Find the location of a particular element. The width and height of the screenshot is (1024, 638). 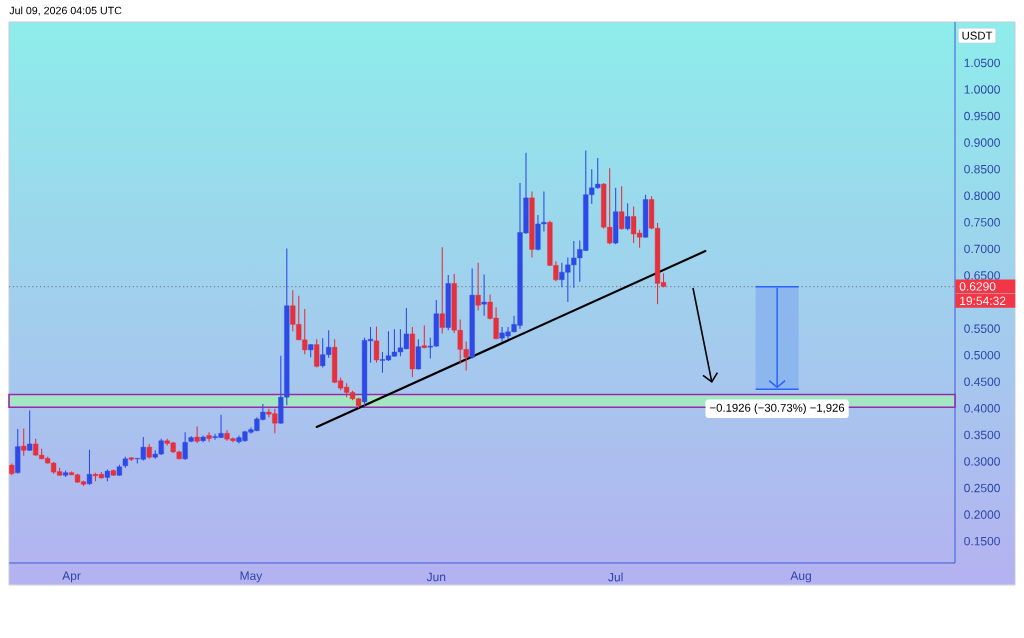

x-tick-label: Jun is located at coordinates (436, 577).